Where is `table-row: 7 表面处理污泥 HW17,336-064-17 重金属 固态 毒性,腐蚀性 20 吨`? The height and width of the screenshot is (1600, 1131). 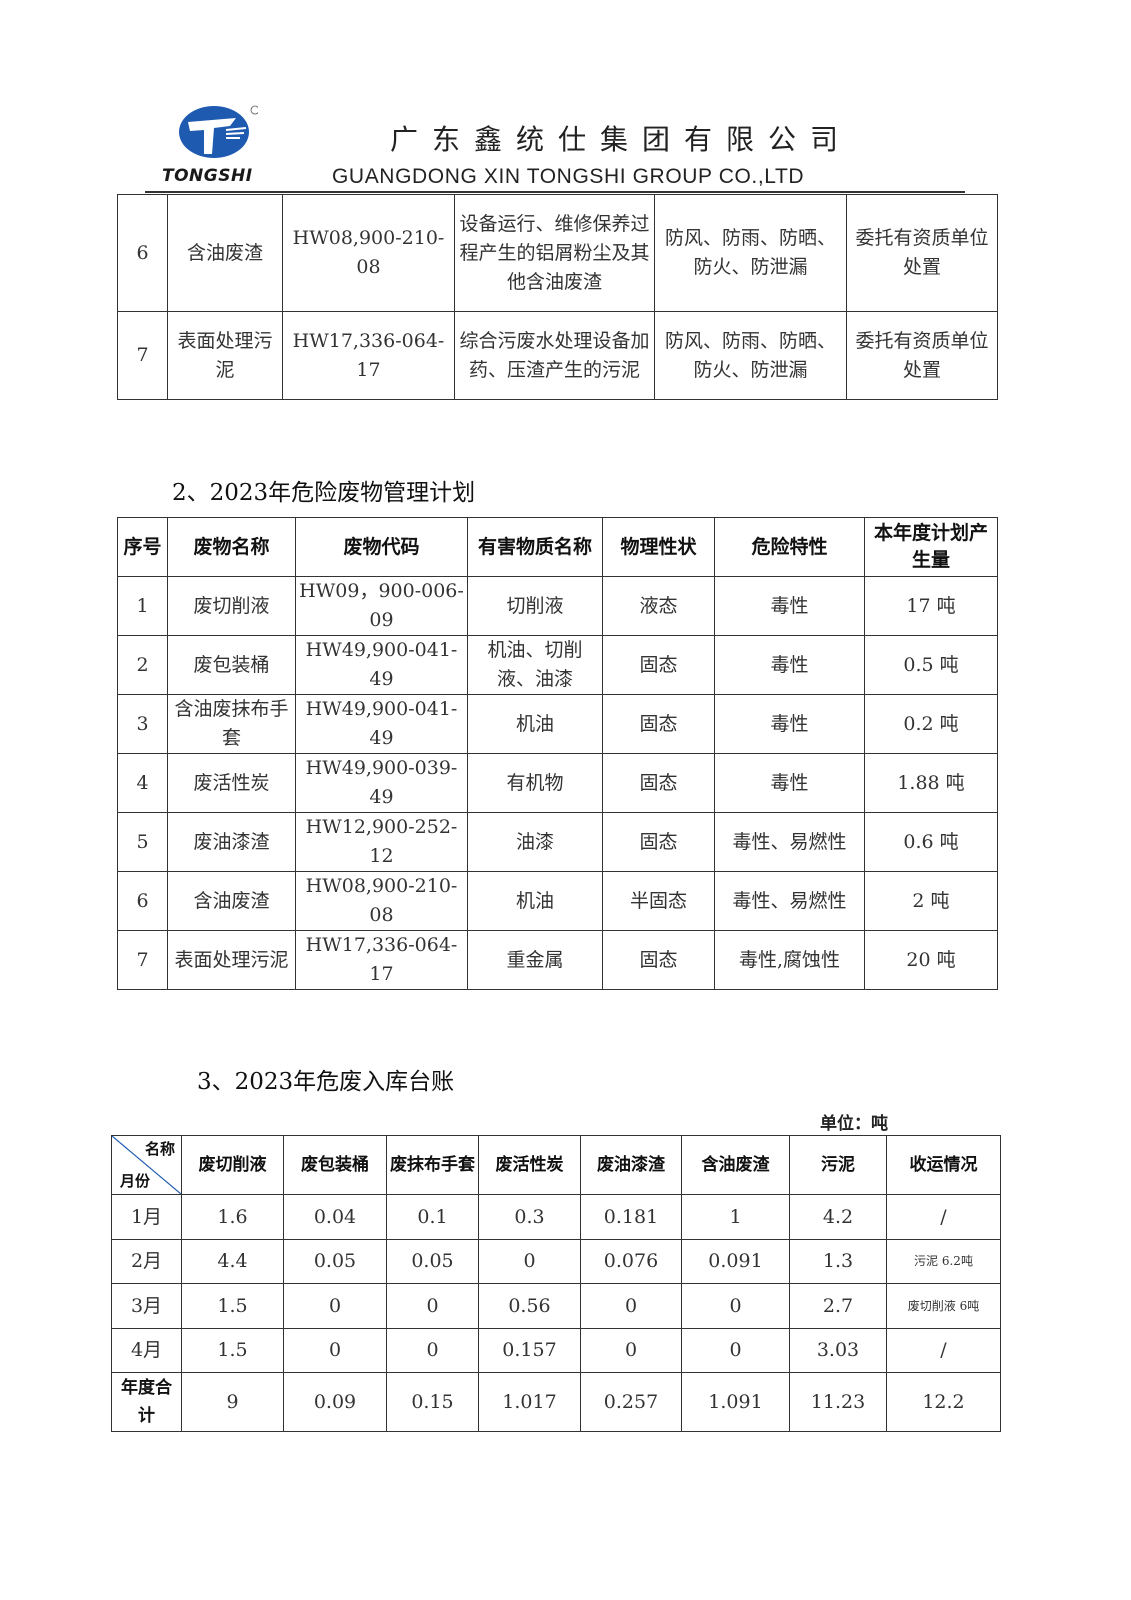 table-row: 7 表面处理污泥 HW17,336-064-17 重金属 固态 毒性,腐蚀性 20 吨 is located at coordinates (557, 960).